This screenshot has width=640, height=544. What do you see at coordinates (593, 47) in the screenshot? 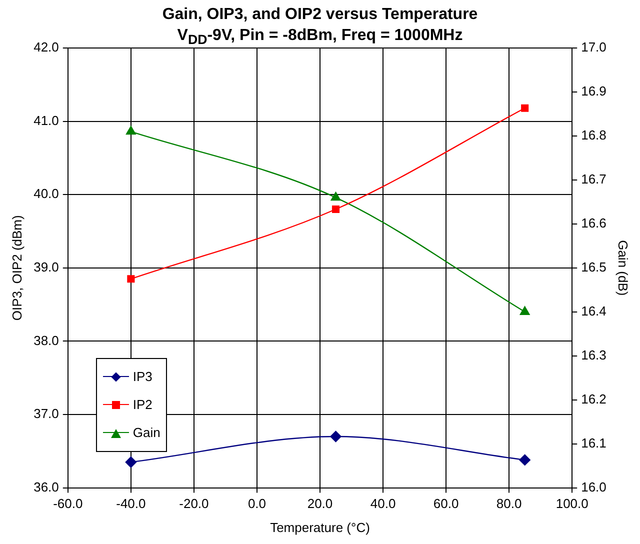
I see `y2-tick-label: 17.0` at bounding box center [593, 47].